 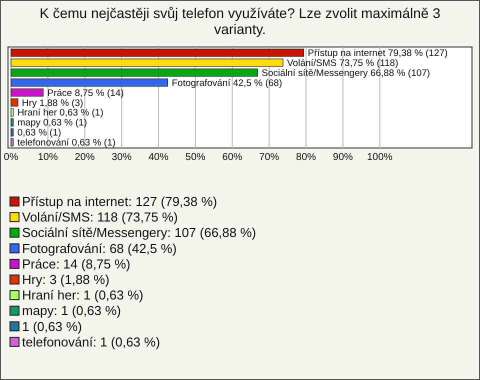 I want to click on data-label: Hry 1,88 % (3), so click(x=53, y=103).